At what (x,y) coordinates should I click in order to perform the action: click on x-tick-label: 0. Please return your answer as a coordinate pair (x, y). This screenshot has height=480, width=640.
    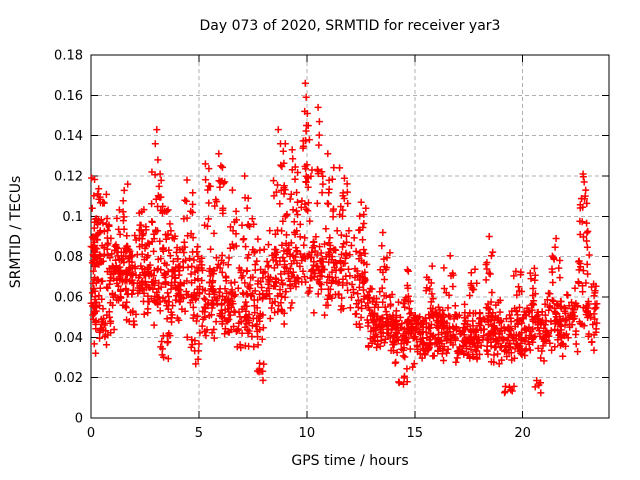
    Looking at the image, I should click on (91, 433).